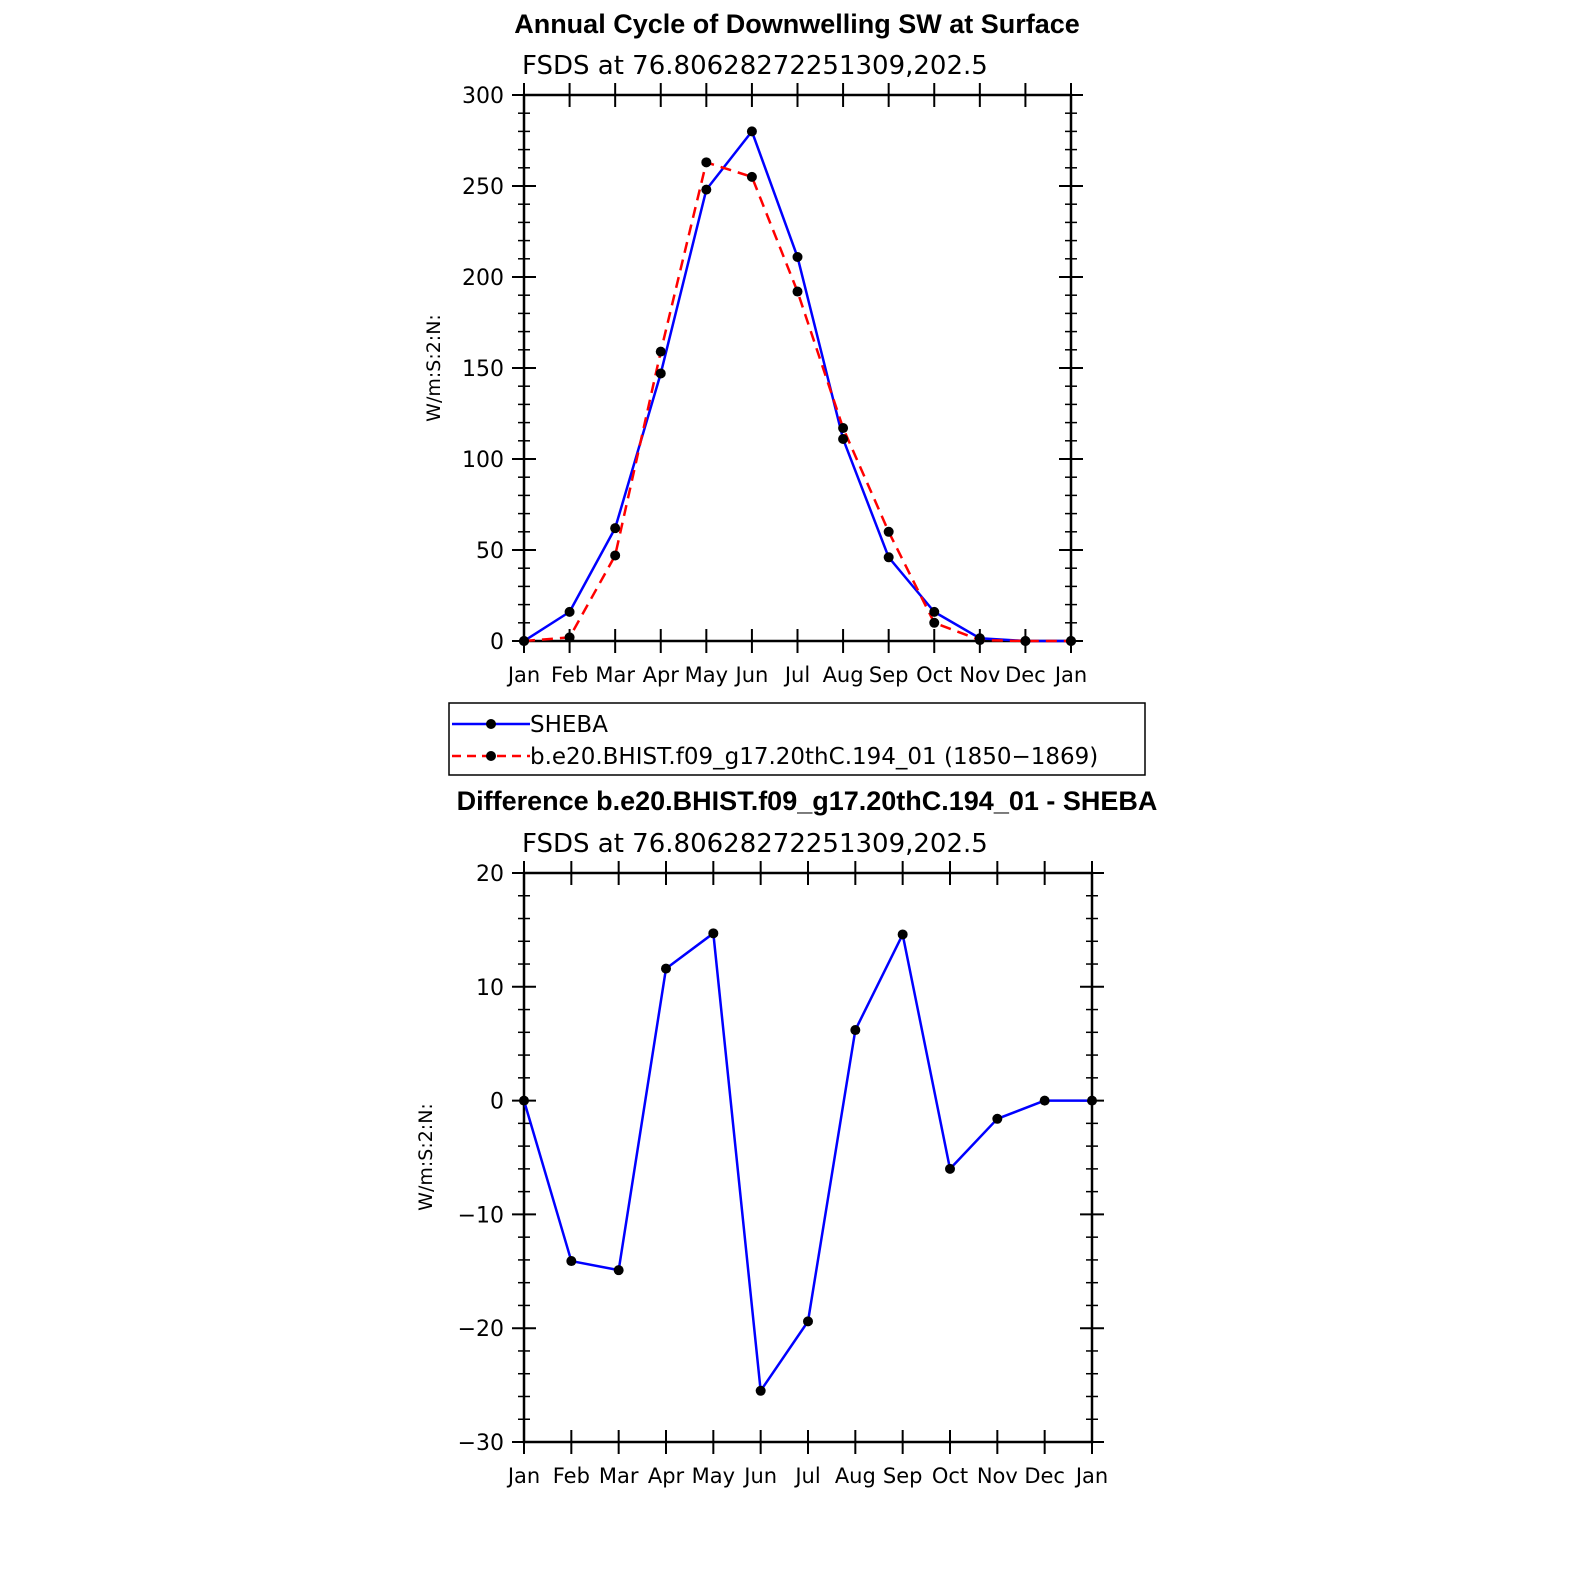 The image size is (1574, 1574). Describe the element at coordinates (481, 1215) in the screenshot. I see `y-tick-label: −10` at that location.